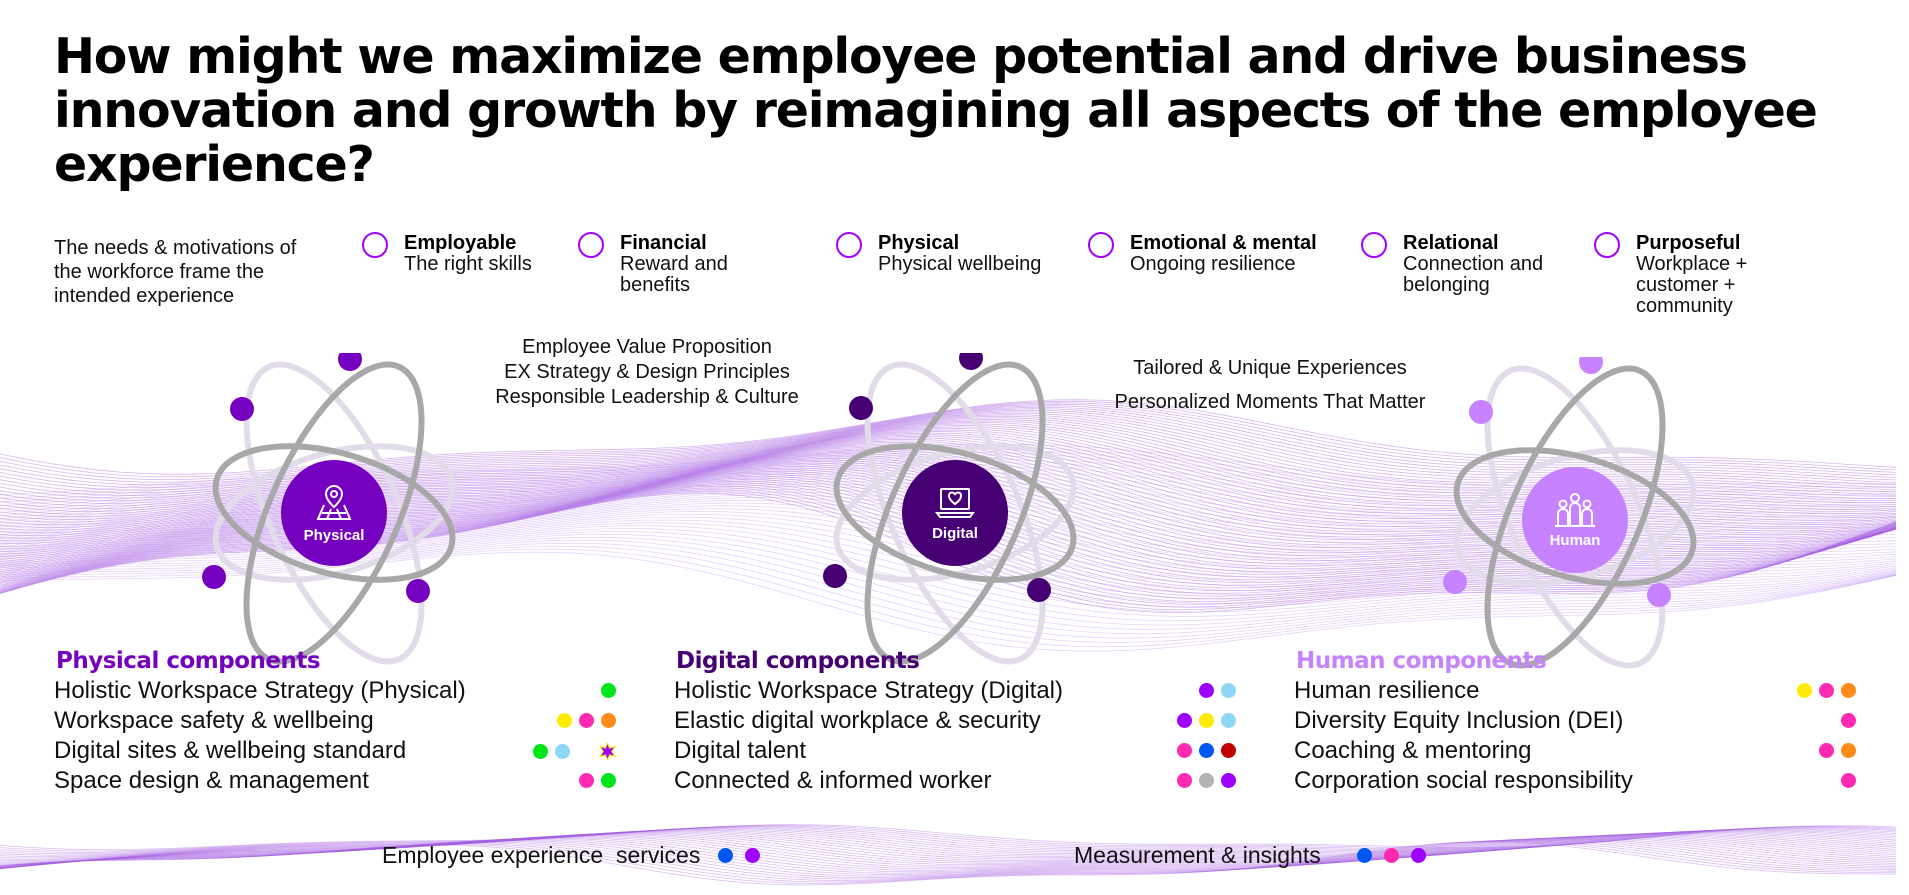  I want to click on need-desc: The right skills, so click(468, 264).